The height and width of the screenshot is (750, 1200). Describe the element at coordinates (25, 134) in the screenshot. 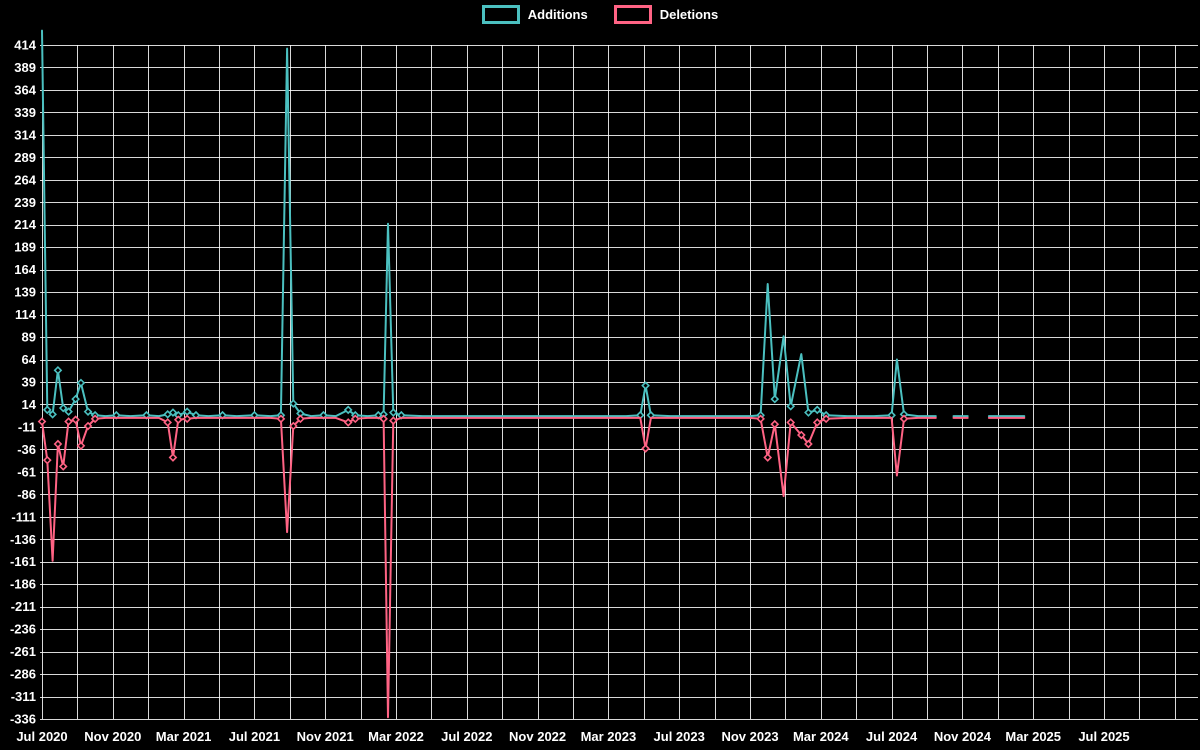

I see `y-tick-label: 314` at that location.